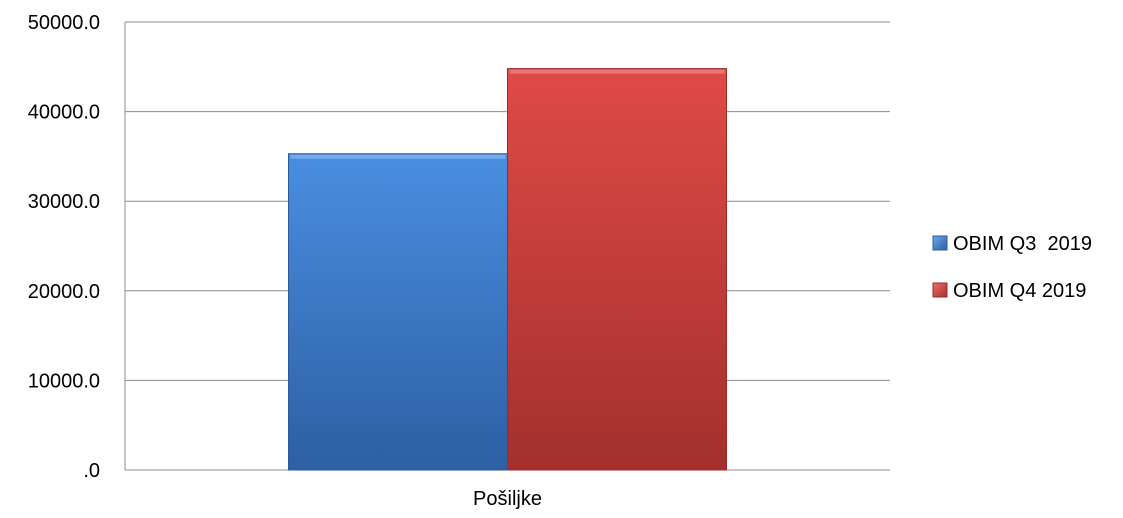 This screenshot has height=518, width=1123. I want to click on bar-q3, so click(398, 312).